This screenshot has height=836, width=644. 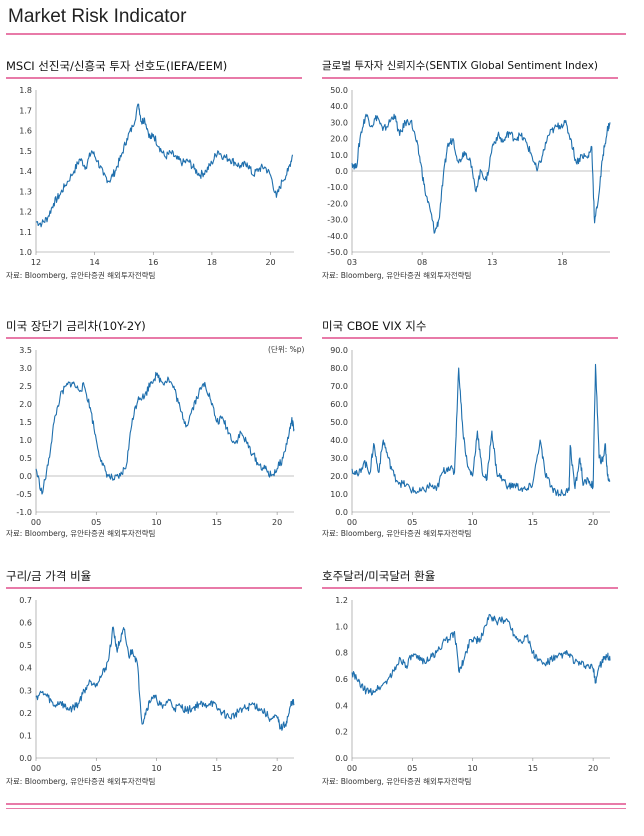 What do you see at coordinates (25, 623) in the screenshot?
I see `y-tick-label: 0.6` at bounding box center [25, 623].